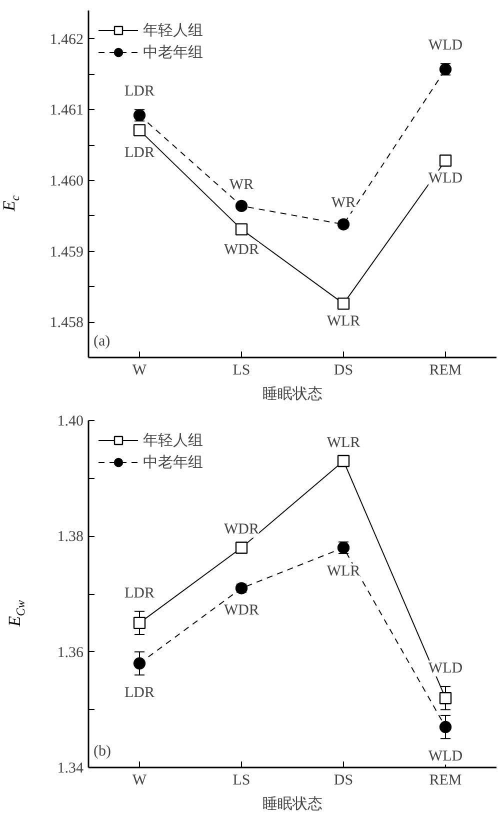 The height and width of the screenshot is (832, 498). I want to click on y-tick-label: 1.40, so click(70, 422).